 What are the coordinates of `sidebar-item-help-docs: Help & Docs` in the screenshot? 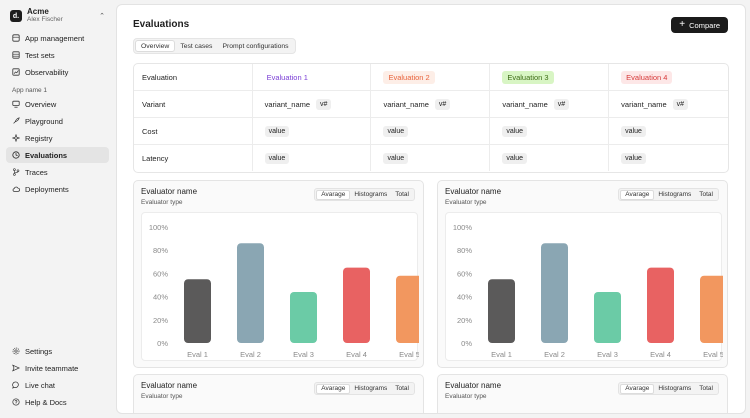 It's located at (57, 402).